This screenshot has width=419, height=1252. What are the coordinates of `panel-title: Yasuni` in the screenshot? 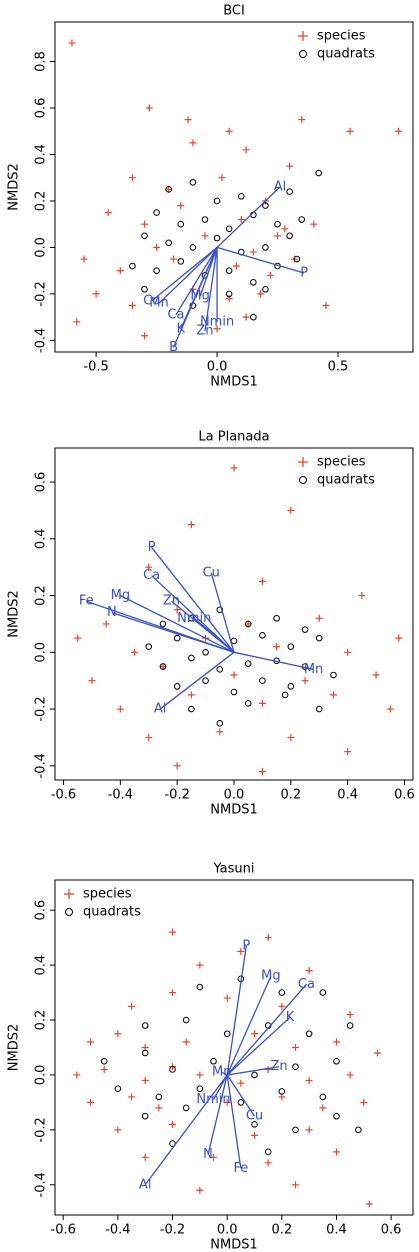 It's located at (234, 869).